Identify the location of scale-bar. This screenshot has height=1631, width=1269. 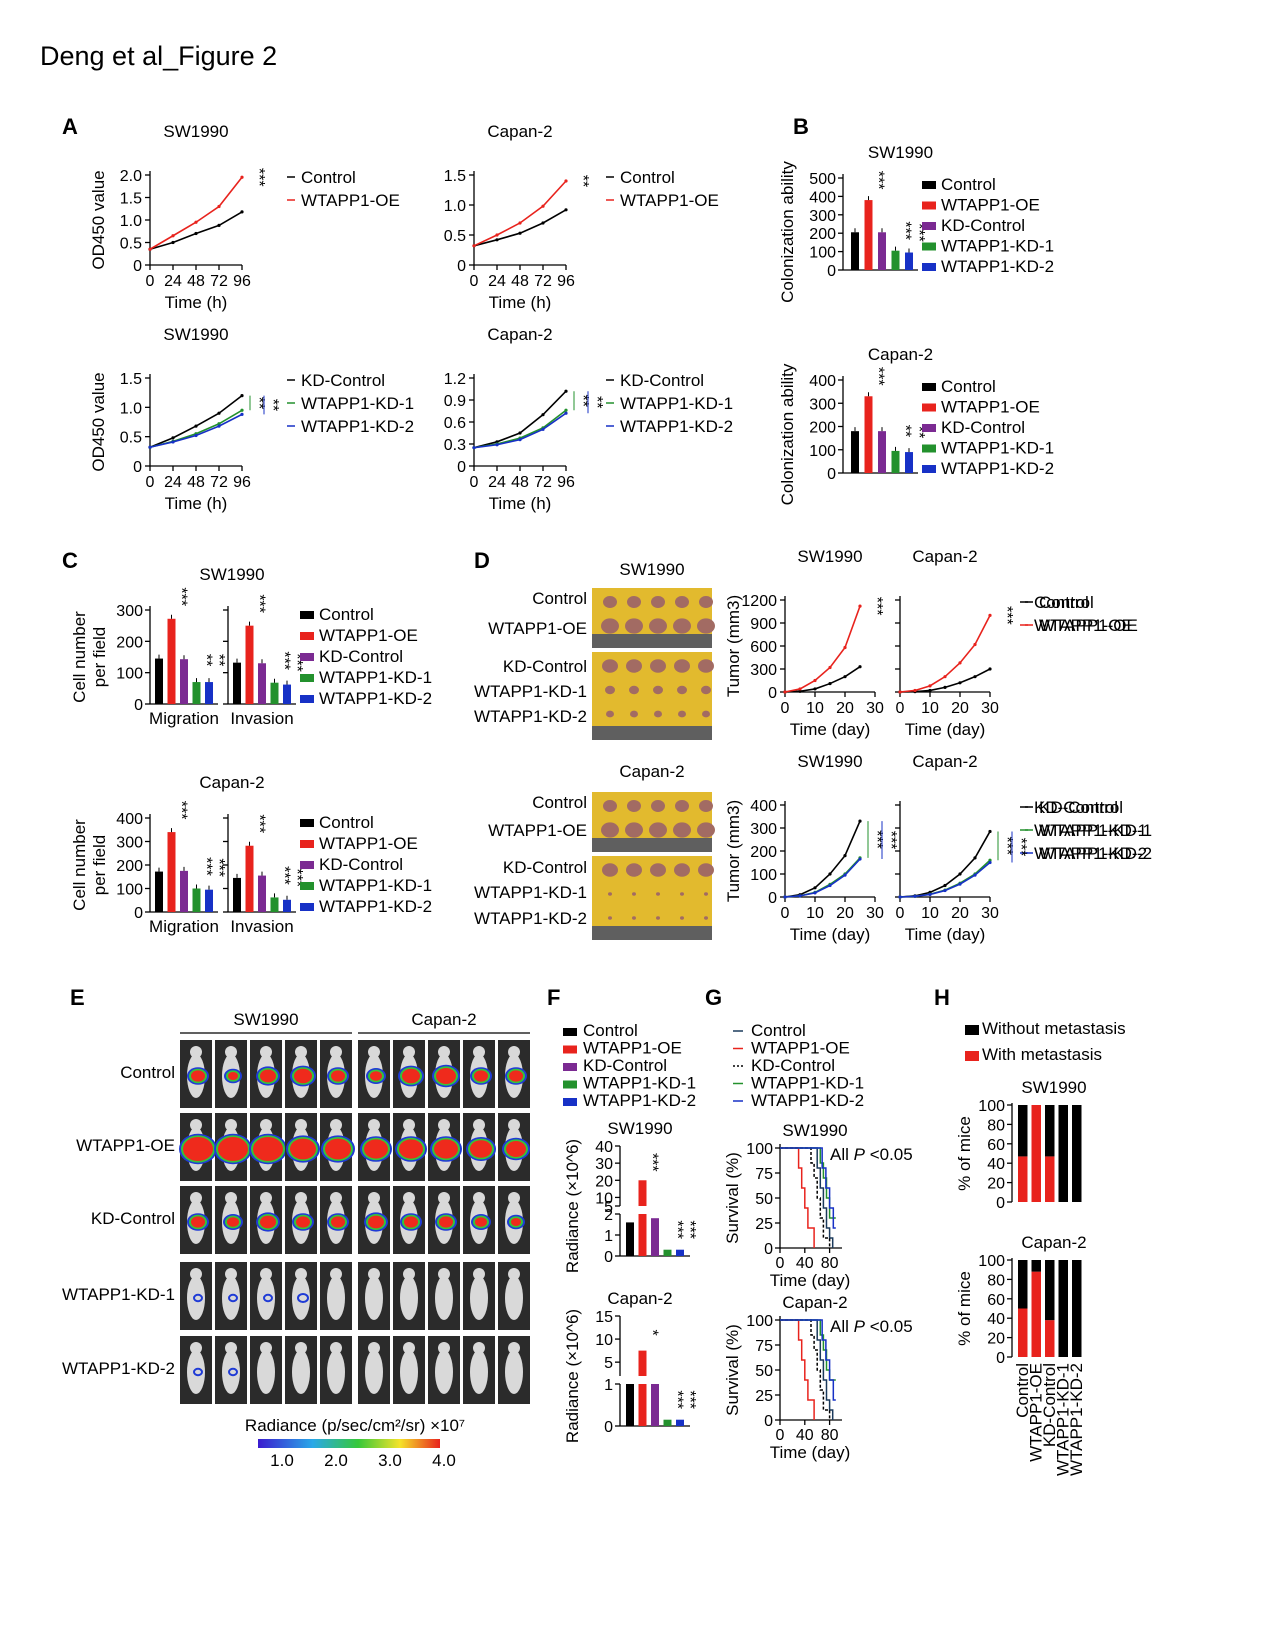
(349, 1443).